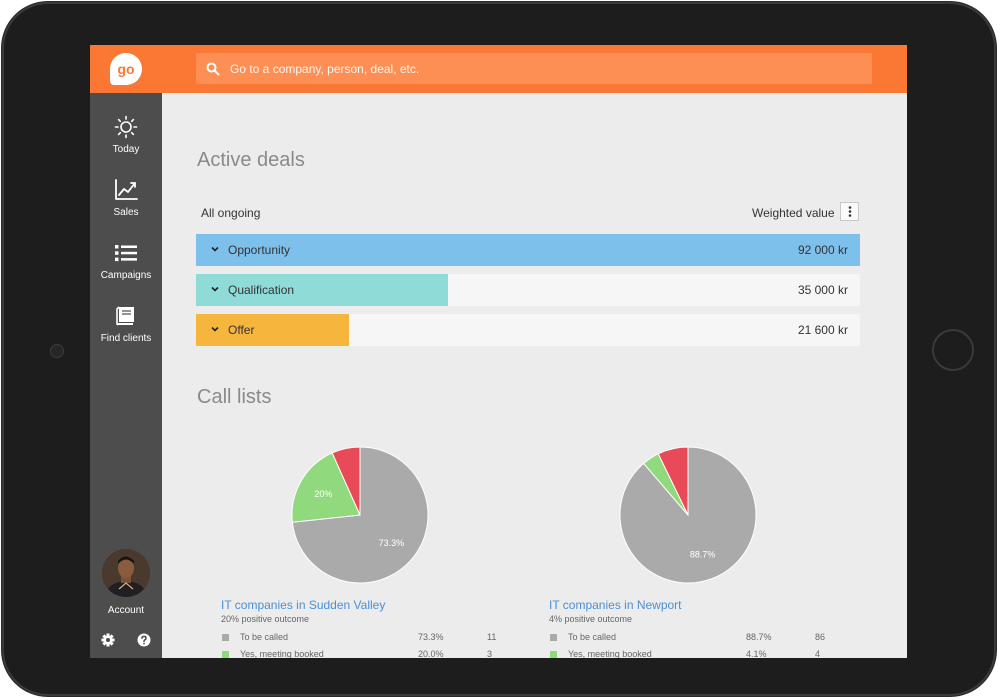 The image size is (1000, 700). Describe the element at coordinates (241, 330) in the screenshot. I see `deal-name: Offer` at that location.